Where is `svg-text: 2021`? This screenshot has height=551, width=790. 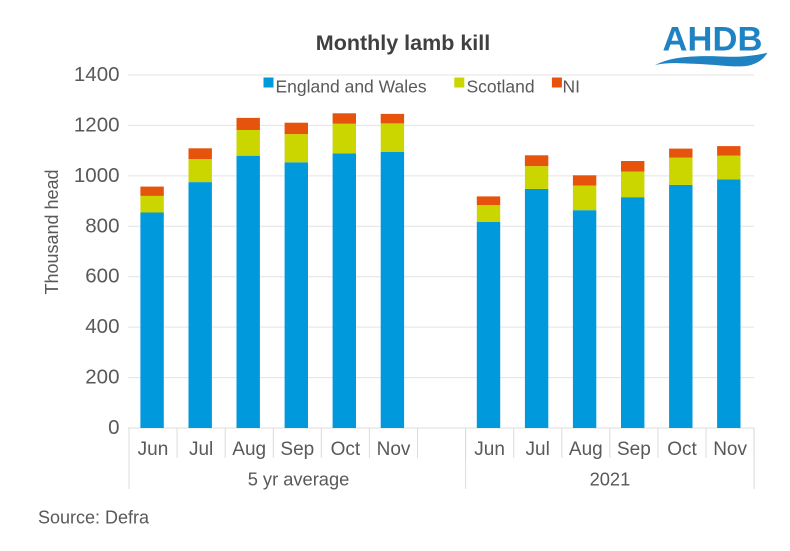 svg-text: 2021 is located at coordinates (610, 479).